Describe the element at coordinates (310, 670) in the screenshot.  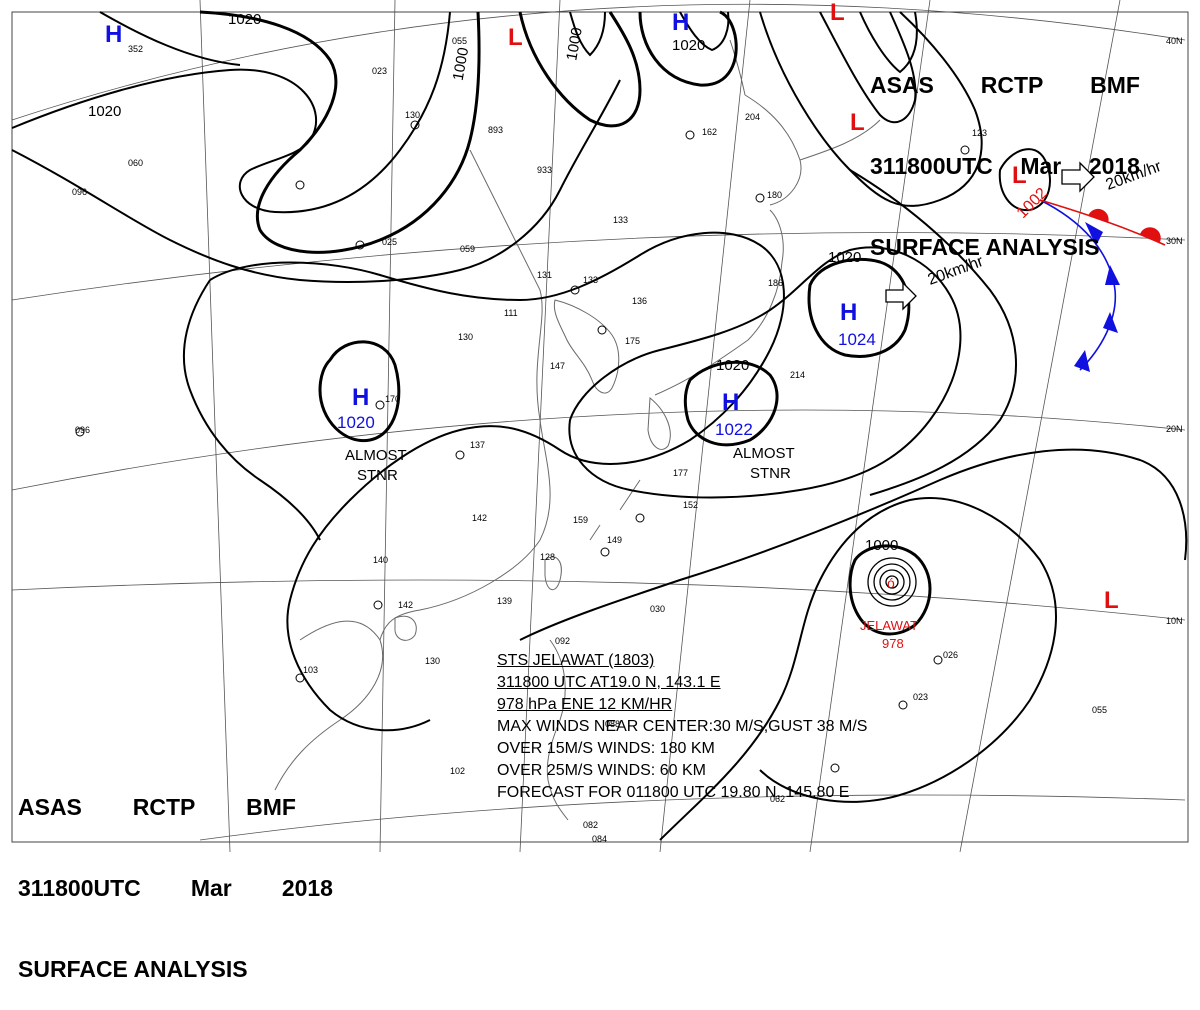
I see `station-value: 103` at that location.